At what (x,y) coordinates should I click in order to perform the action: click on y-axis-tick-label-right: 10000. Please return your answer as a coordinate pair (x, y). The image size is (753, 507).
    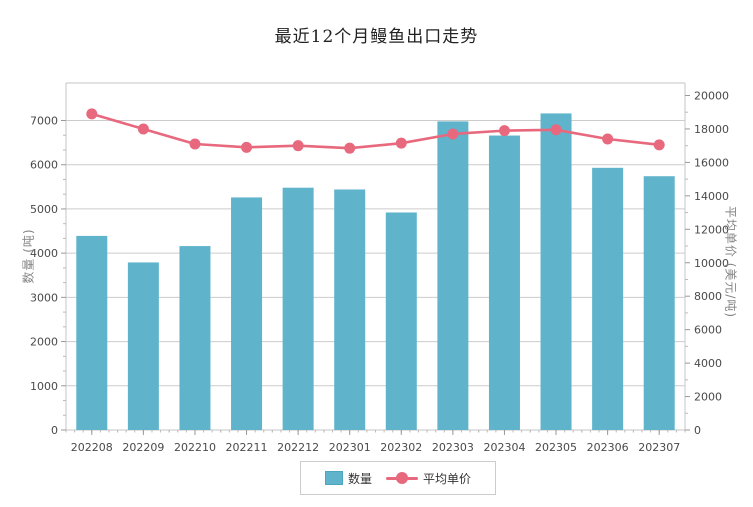
    Looking at the image, I should click on (711, 263).